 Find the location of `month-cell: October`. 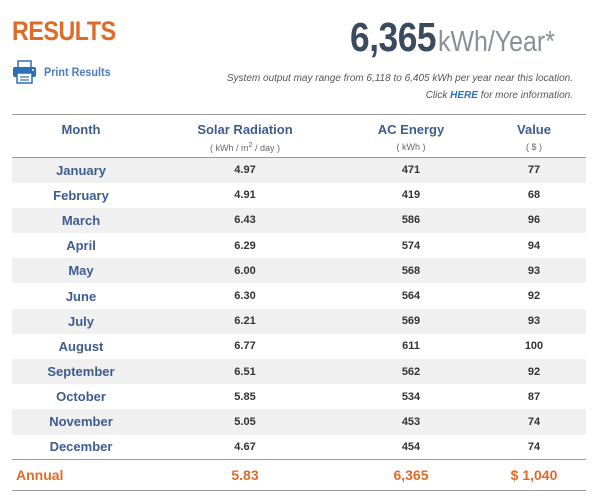

month-cell: October is located at coordinates (81, 397).